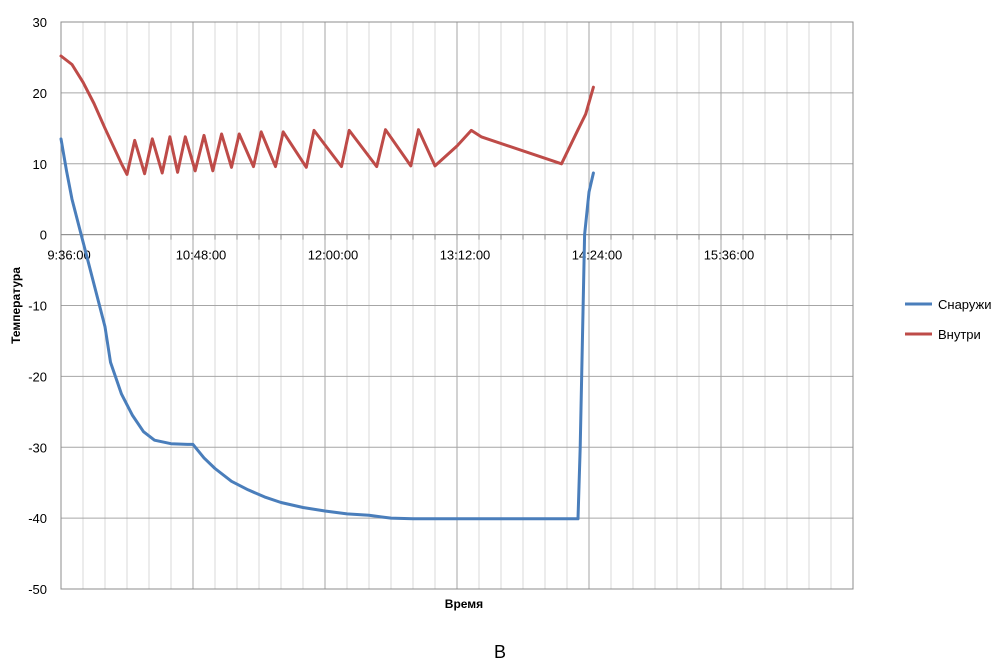 The width and height of the screenshot is (999, 671). Describe the element at coordinates (68, 255) in the screenshot. I see `x-tick-label: 9:36:00` at that location.